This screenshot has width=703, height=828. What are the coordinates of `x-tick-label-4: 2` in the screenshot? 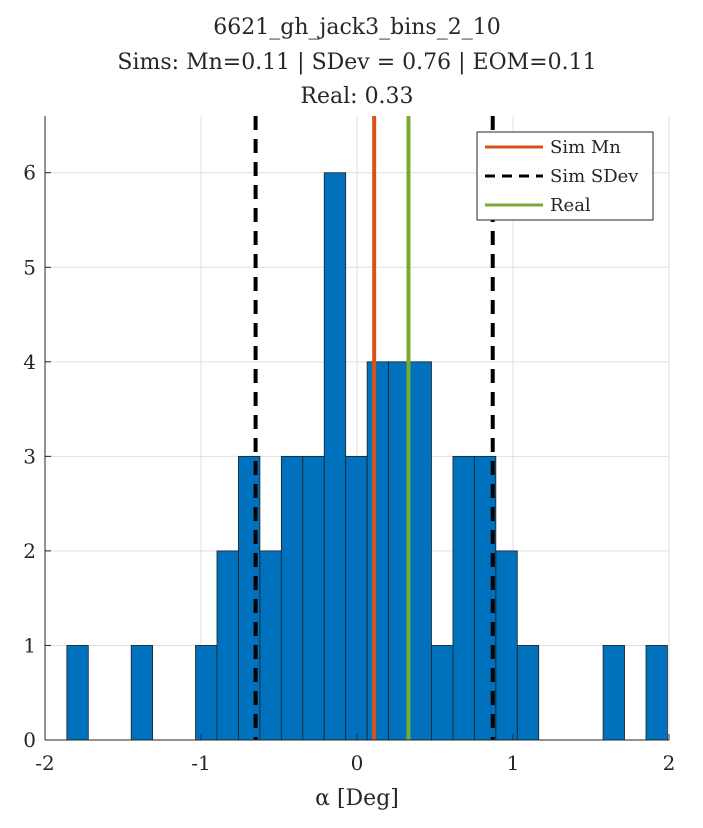 It's located at (669, 763).